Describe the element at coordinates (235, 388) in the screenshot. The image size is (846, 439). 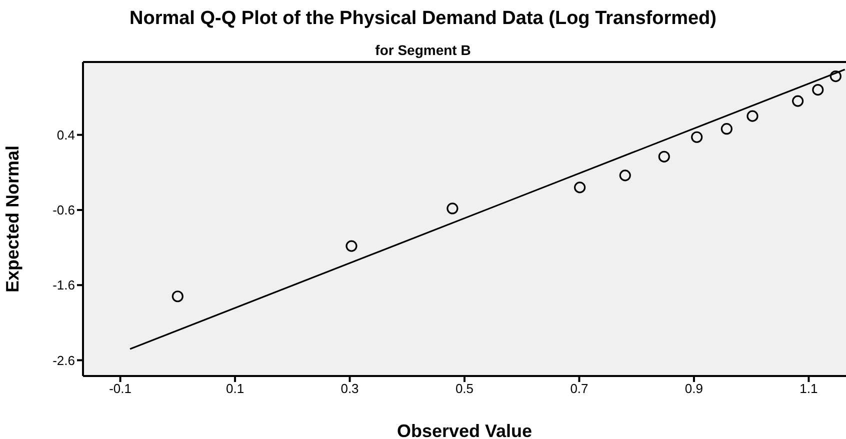
I see `x-tick-label: 0.1` at that location.